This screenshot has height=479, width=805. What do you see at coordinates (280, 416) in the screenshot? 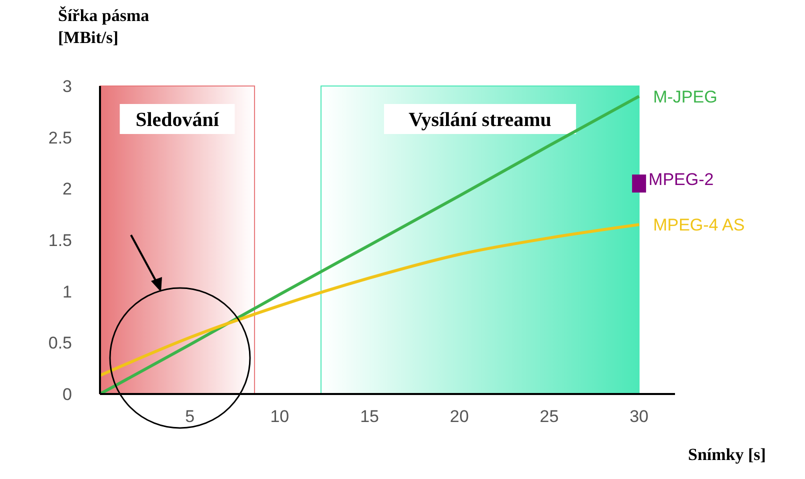
I see `x-tick-label: 10` at bounding box center [280, 416].